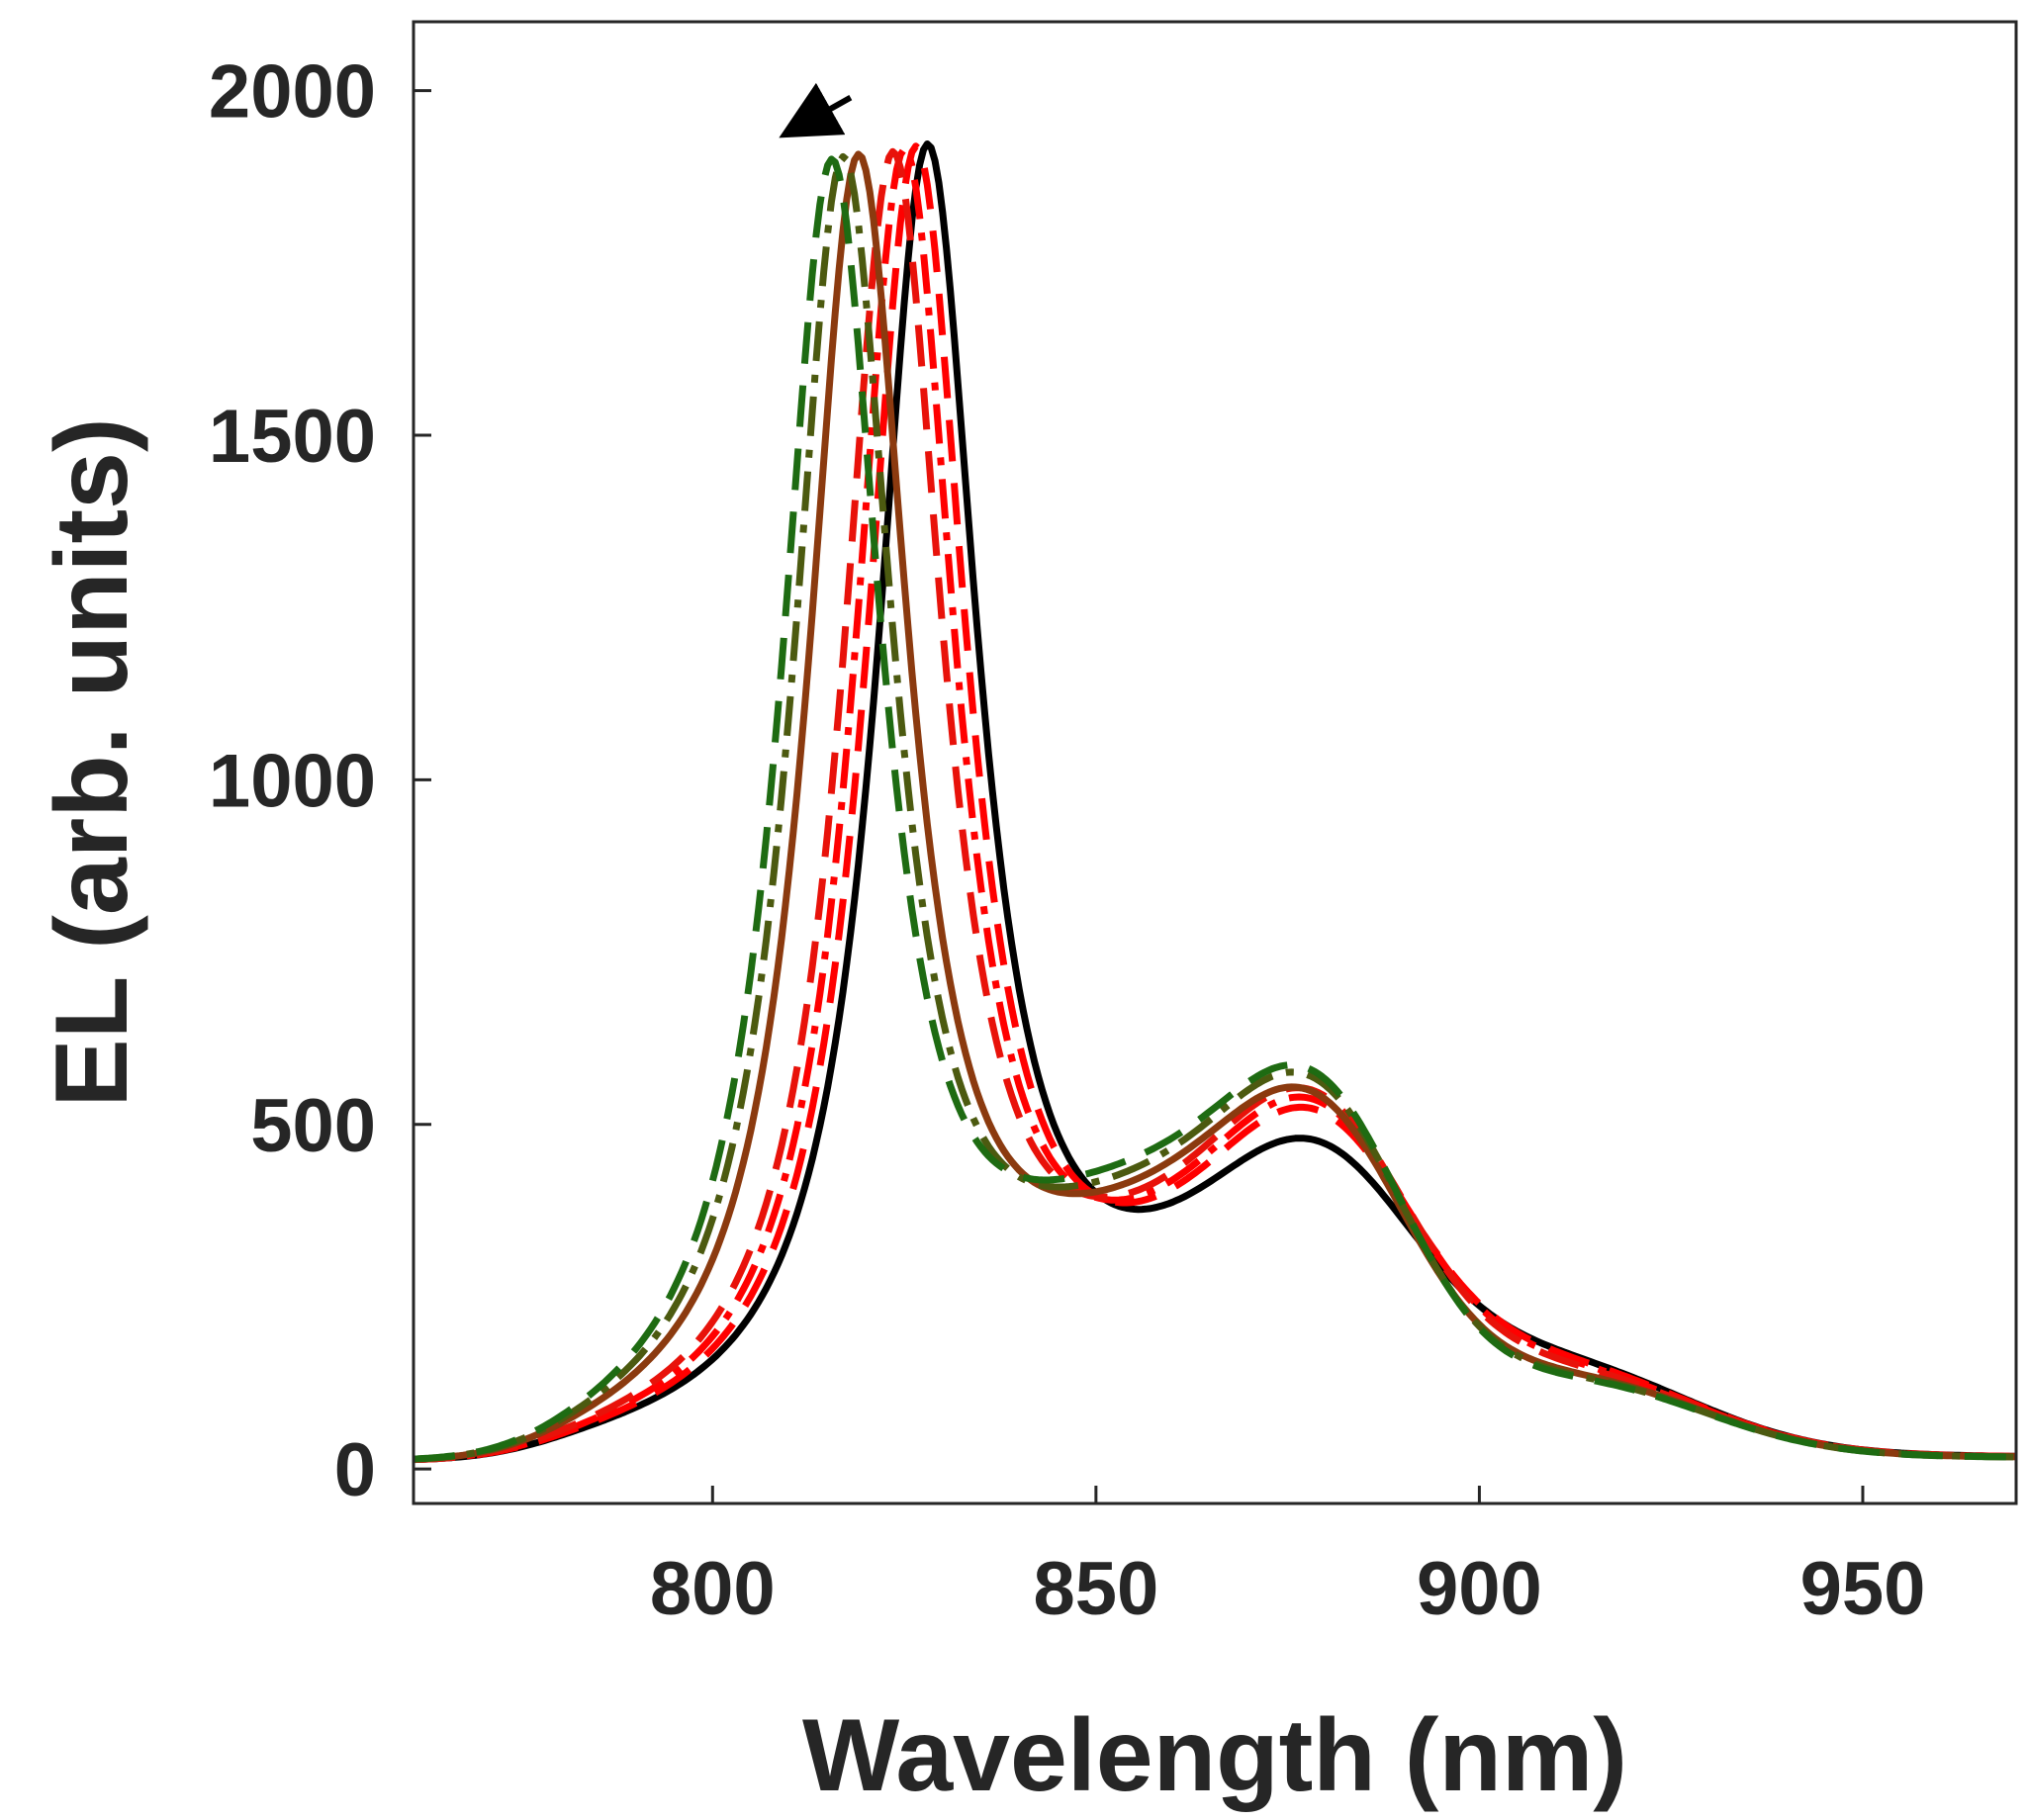  I want to click on y-tick-label: 2000, so click(292, 92).